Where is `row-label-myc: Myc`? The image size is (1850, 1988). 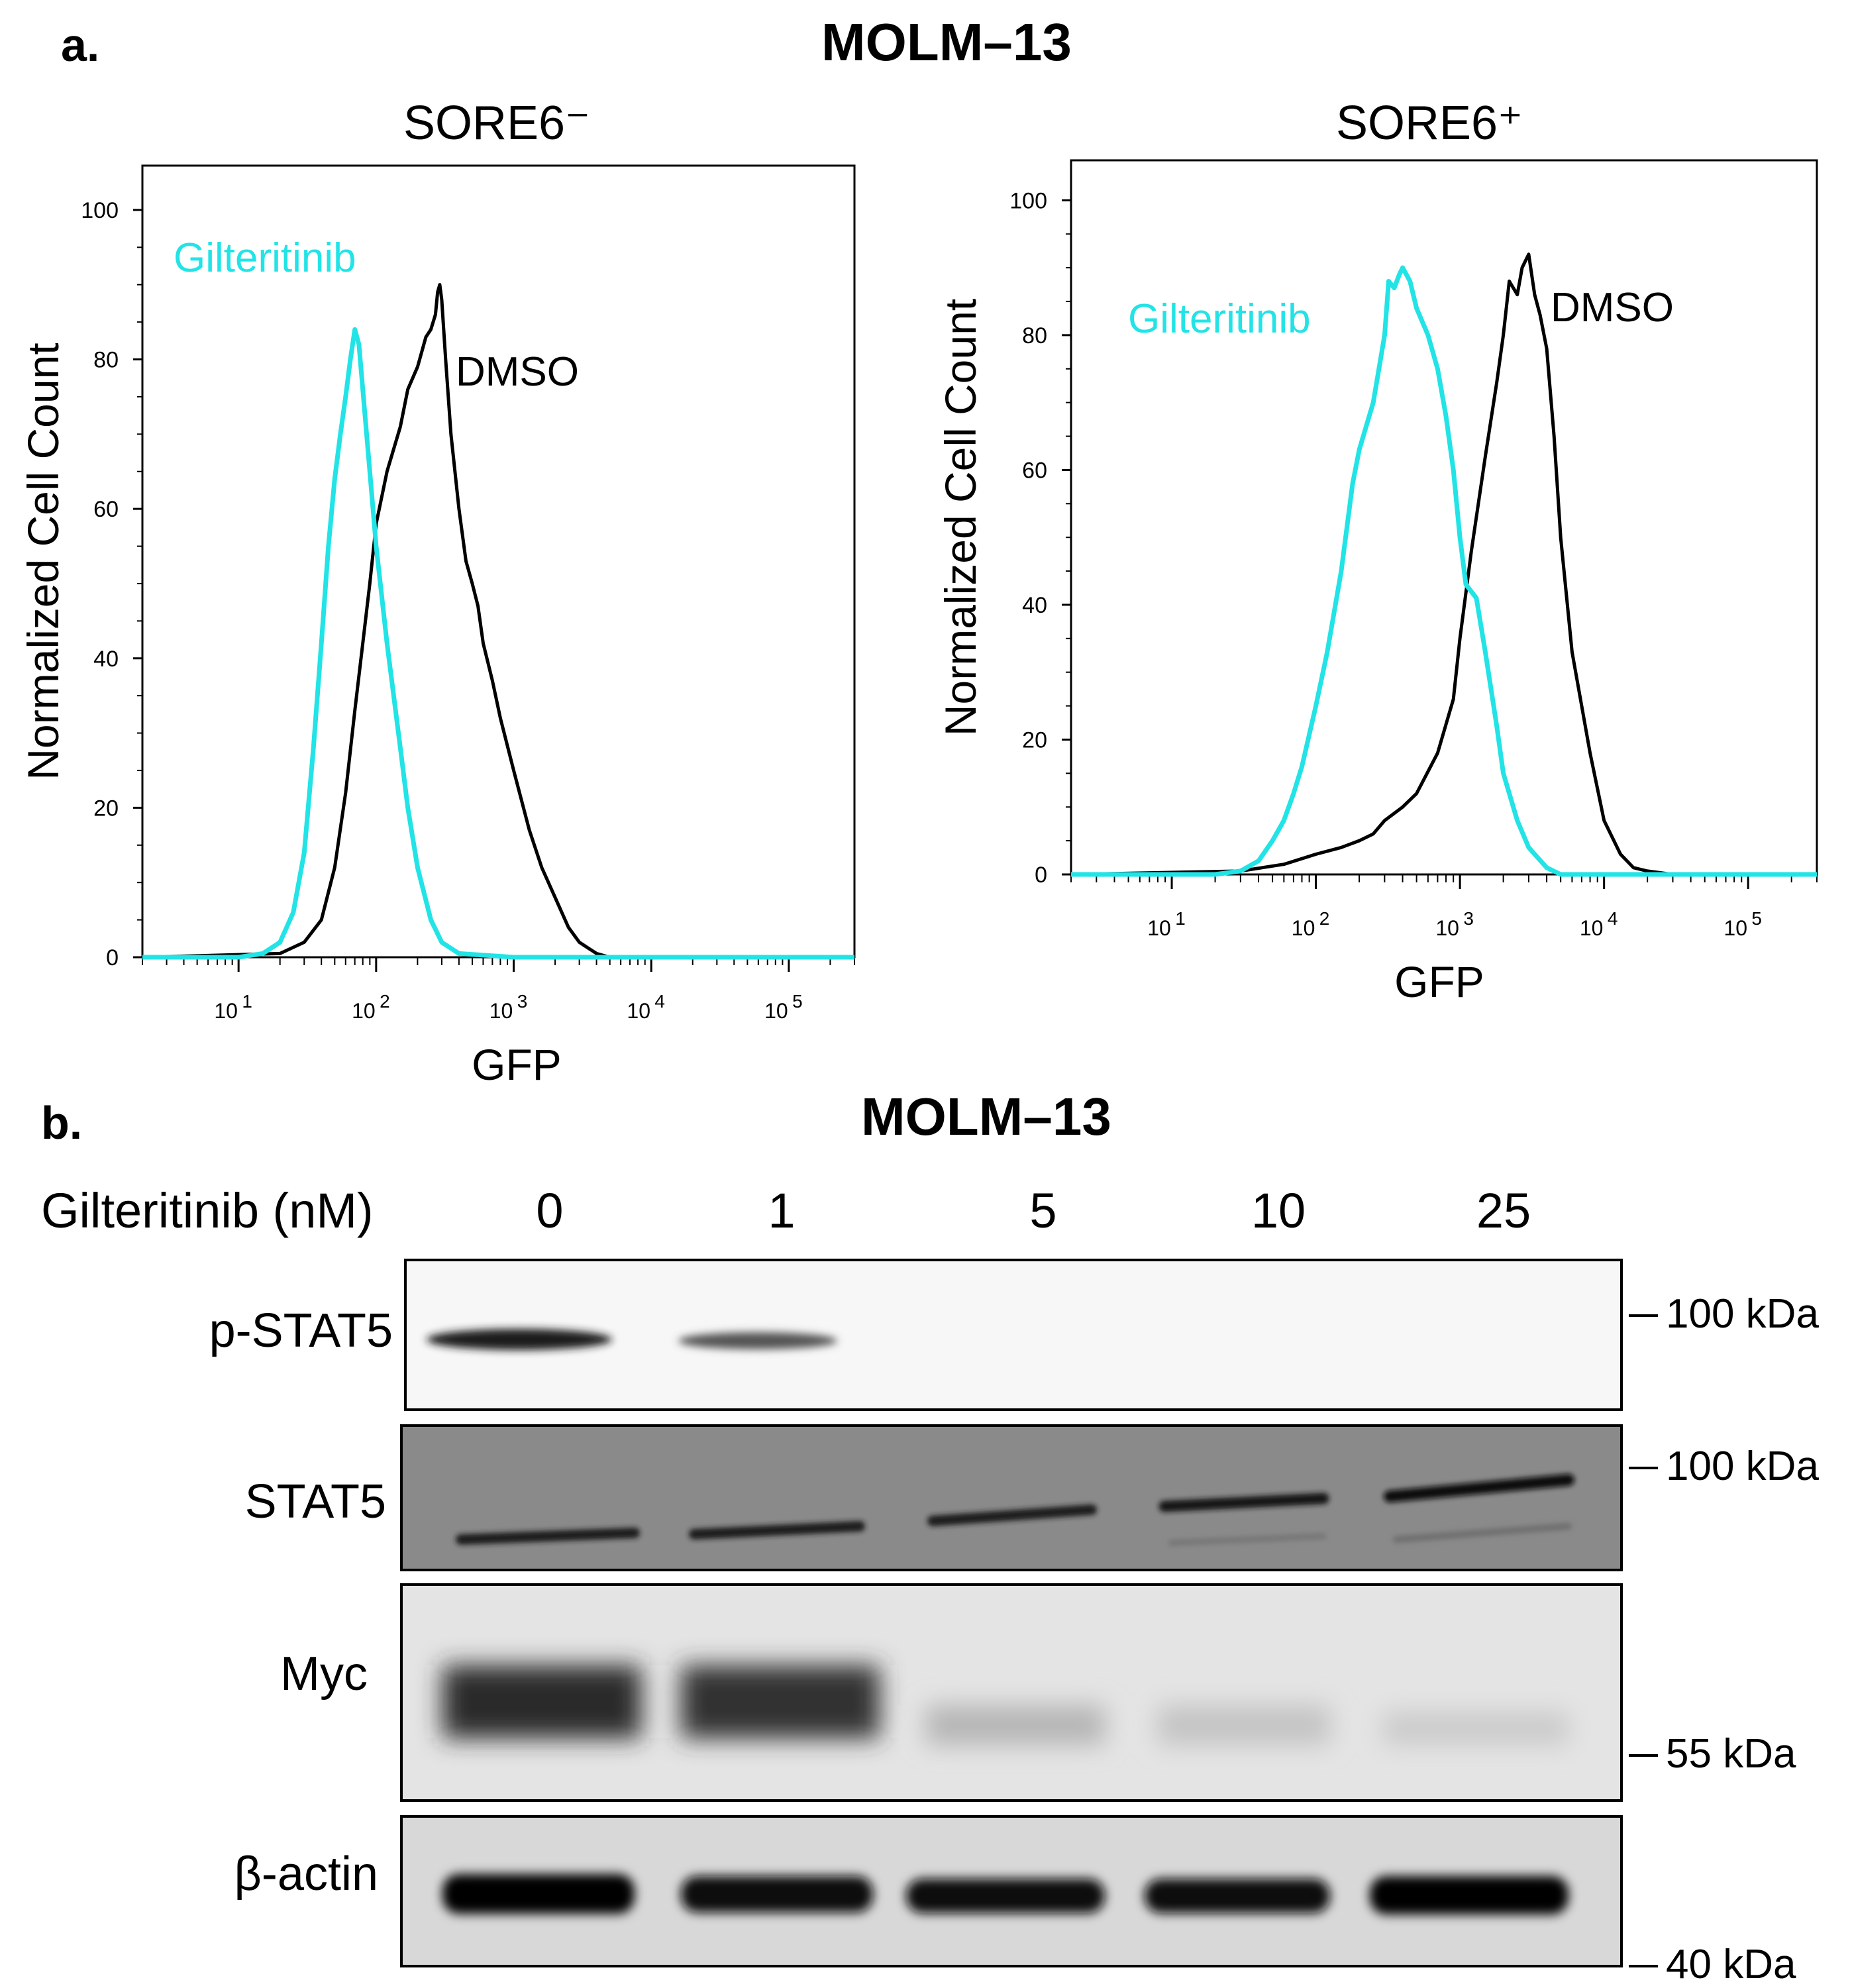 row-label-myc: Myc is located at coordinates (324, 1674).